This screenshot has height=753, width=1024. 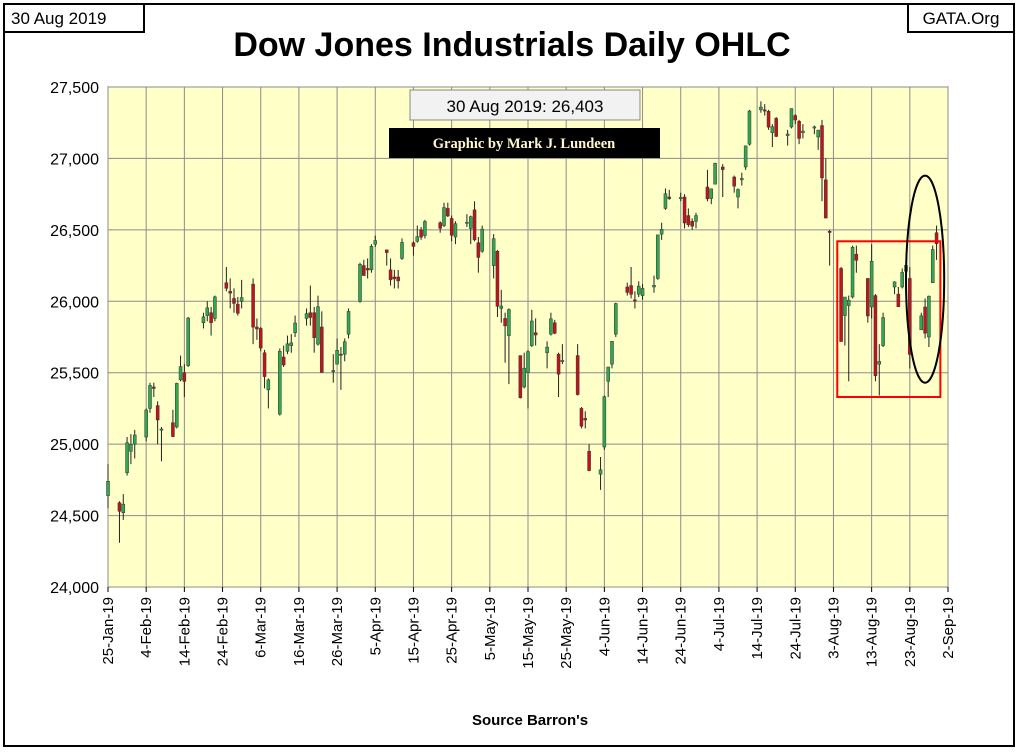 What do you see at coordinates (108, 631) in the screenshot?
I see `x-tick-label: 25-Jan-19` at bounding box center [108, 631].